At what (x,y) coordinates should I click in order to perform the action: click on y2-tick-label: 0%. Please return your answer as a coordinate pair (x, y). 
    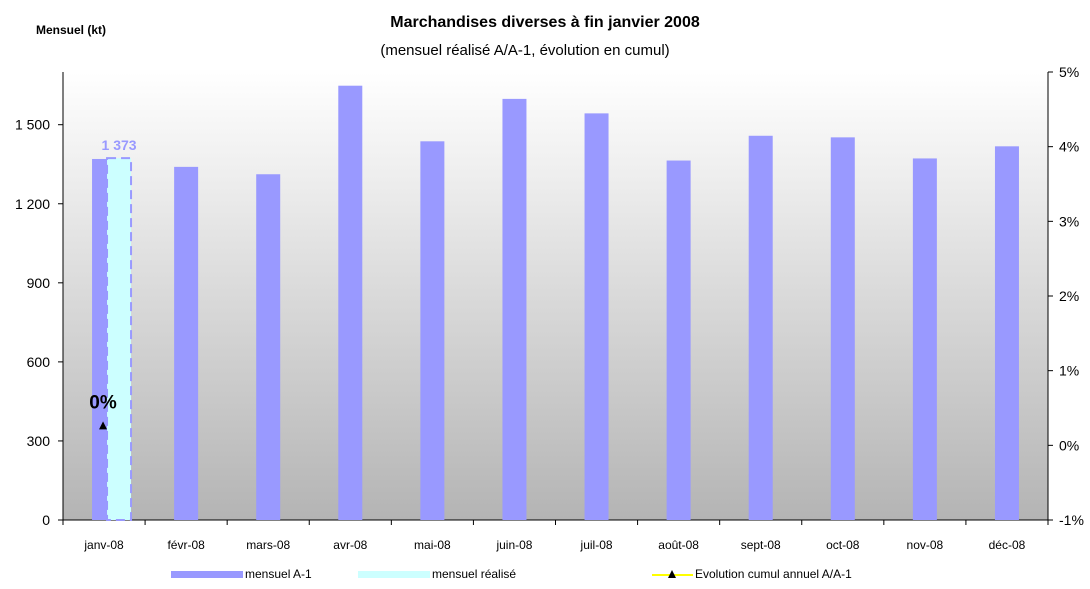
    Looking at the image, I should click on (1069, 445).